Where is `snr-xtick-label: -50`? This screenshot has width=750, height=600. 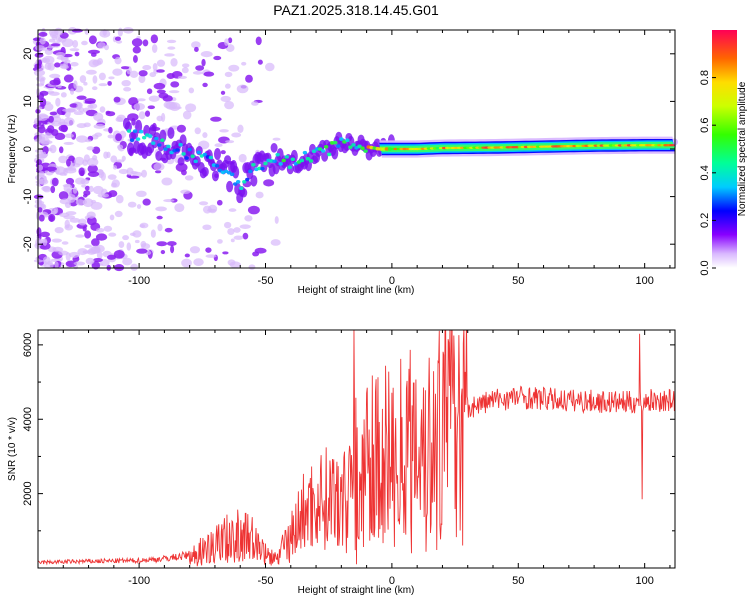
snr-xtick-label: -50 is located at coordinates (266, 581).